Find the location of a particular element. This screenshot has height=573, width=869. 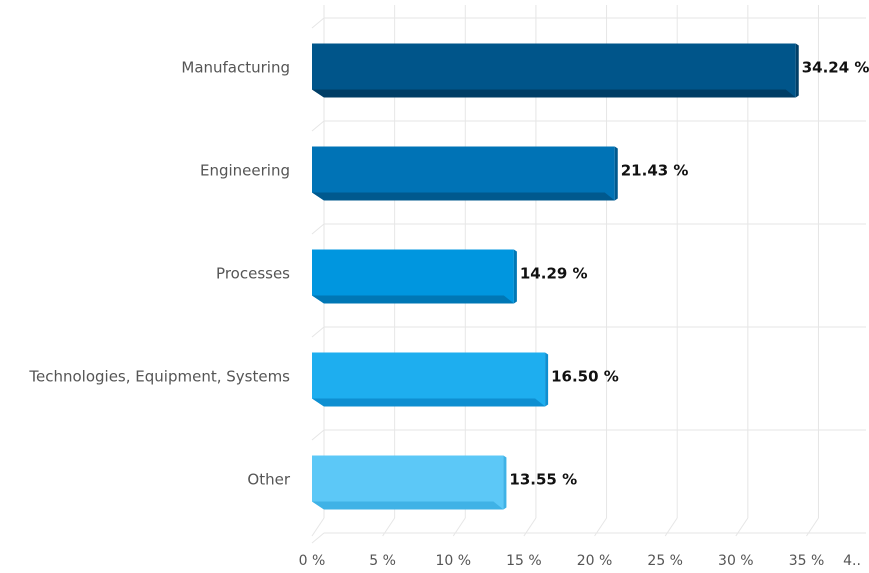

x-tick-label-20: 20 % is located at coordinates (595, 561).